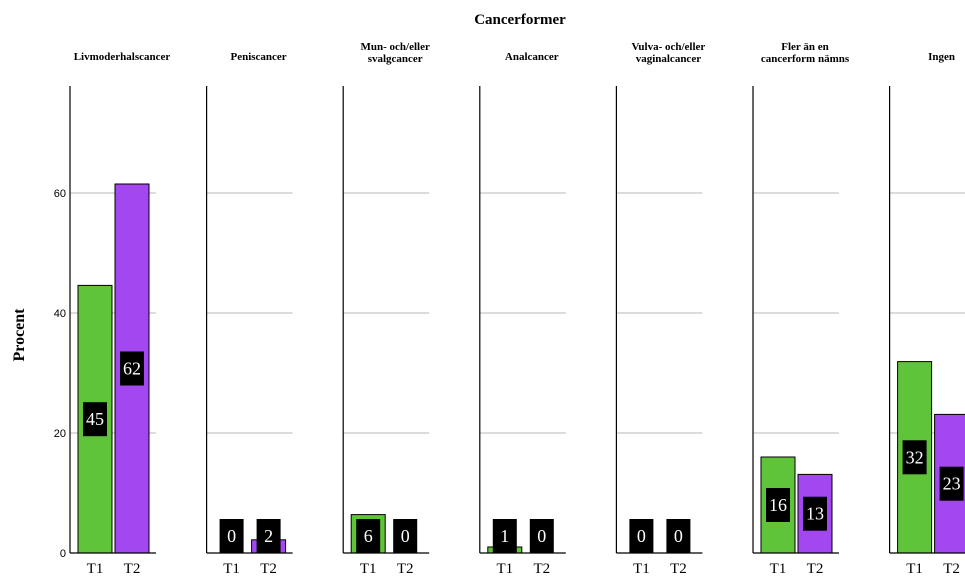 This screenshot has height=579, width=965. I want to click on panel-title: cancerform nämns, so click(805, 59).